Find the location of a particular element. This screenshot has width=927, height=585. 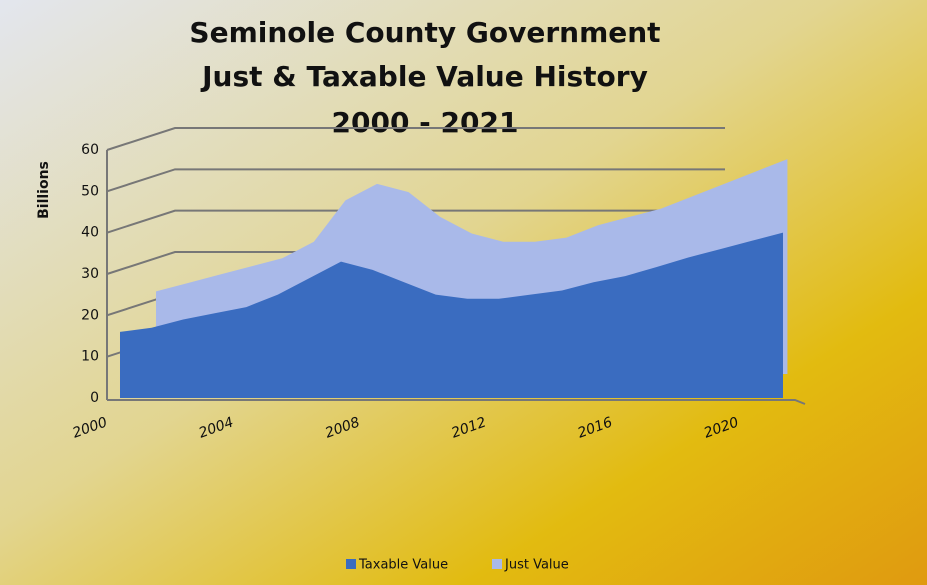

chart-title: Just & Taxable Value History is located at coordinates (424, 76).